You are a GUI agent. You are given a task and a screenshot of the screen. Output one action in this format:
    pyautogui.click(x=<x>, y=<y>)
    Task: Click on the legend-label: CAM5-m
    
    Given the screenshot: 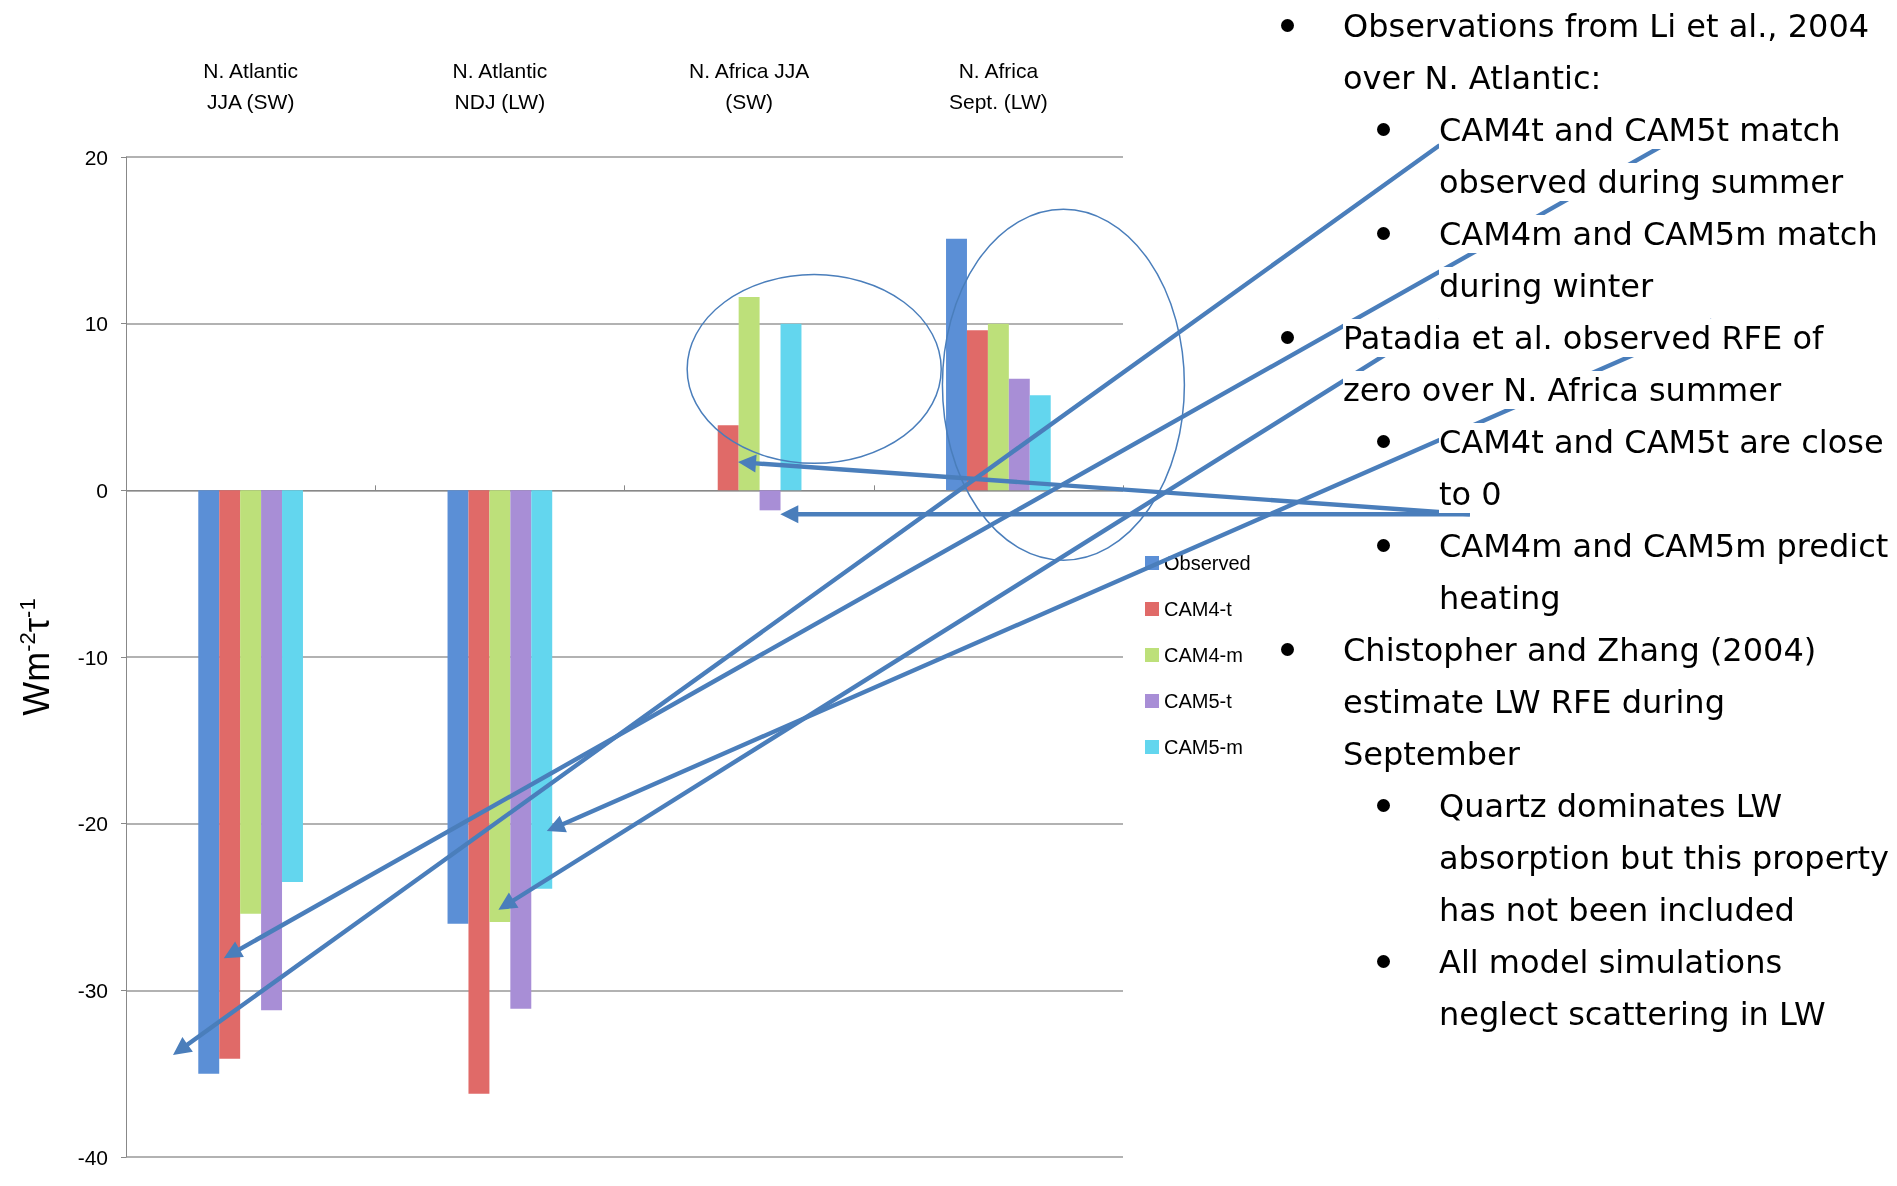 What is the action you would take?
    pyautogui.click(x=1203, y=747)
    